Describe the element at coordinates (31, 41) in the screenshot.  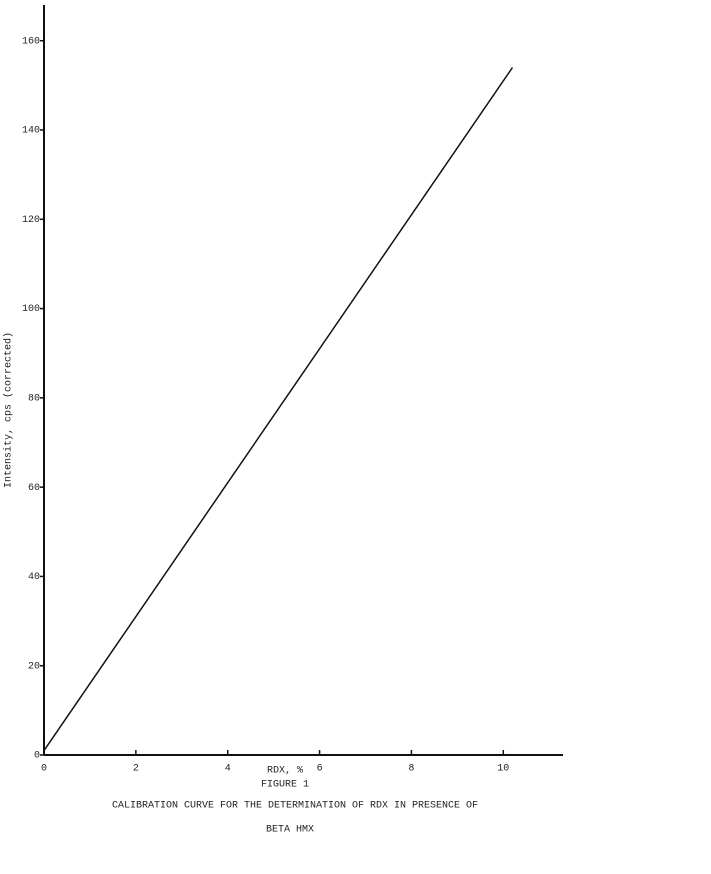
I see `y-tick-label: 160` at that location.